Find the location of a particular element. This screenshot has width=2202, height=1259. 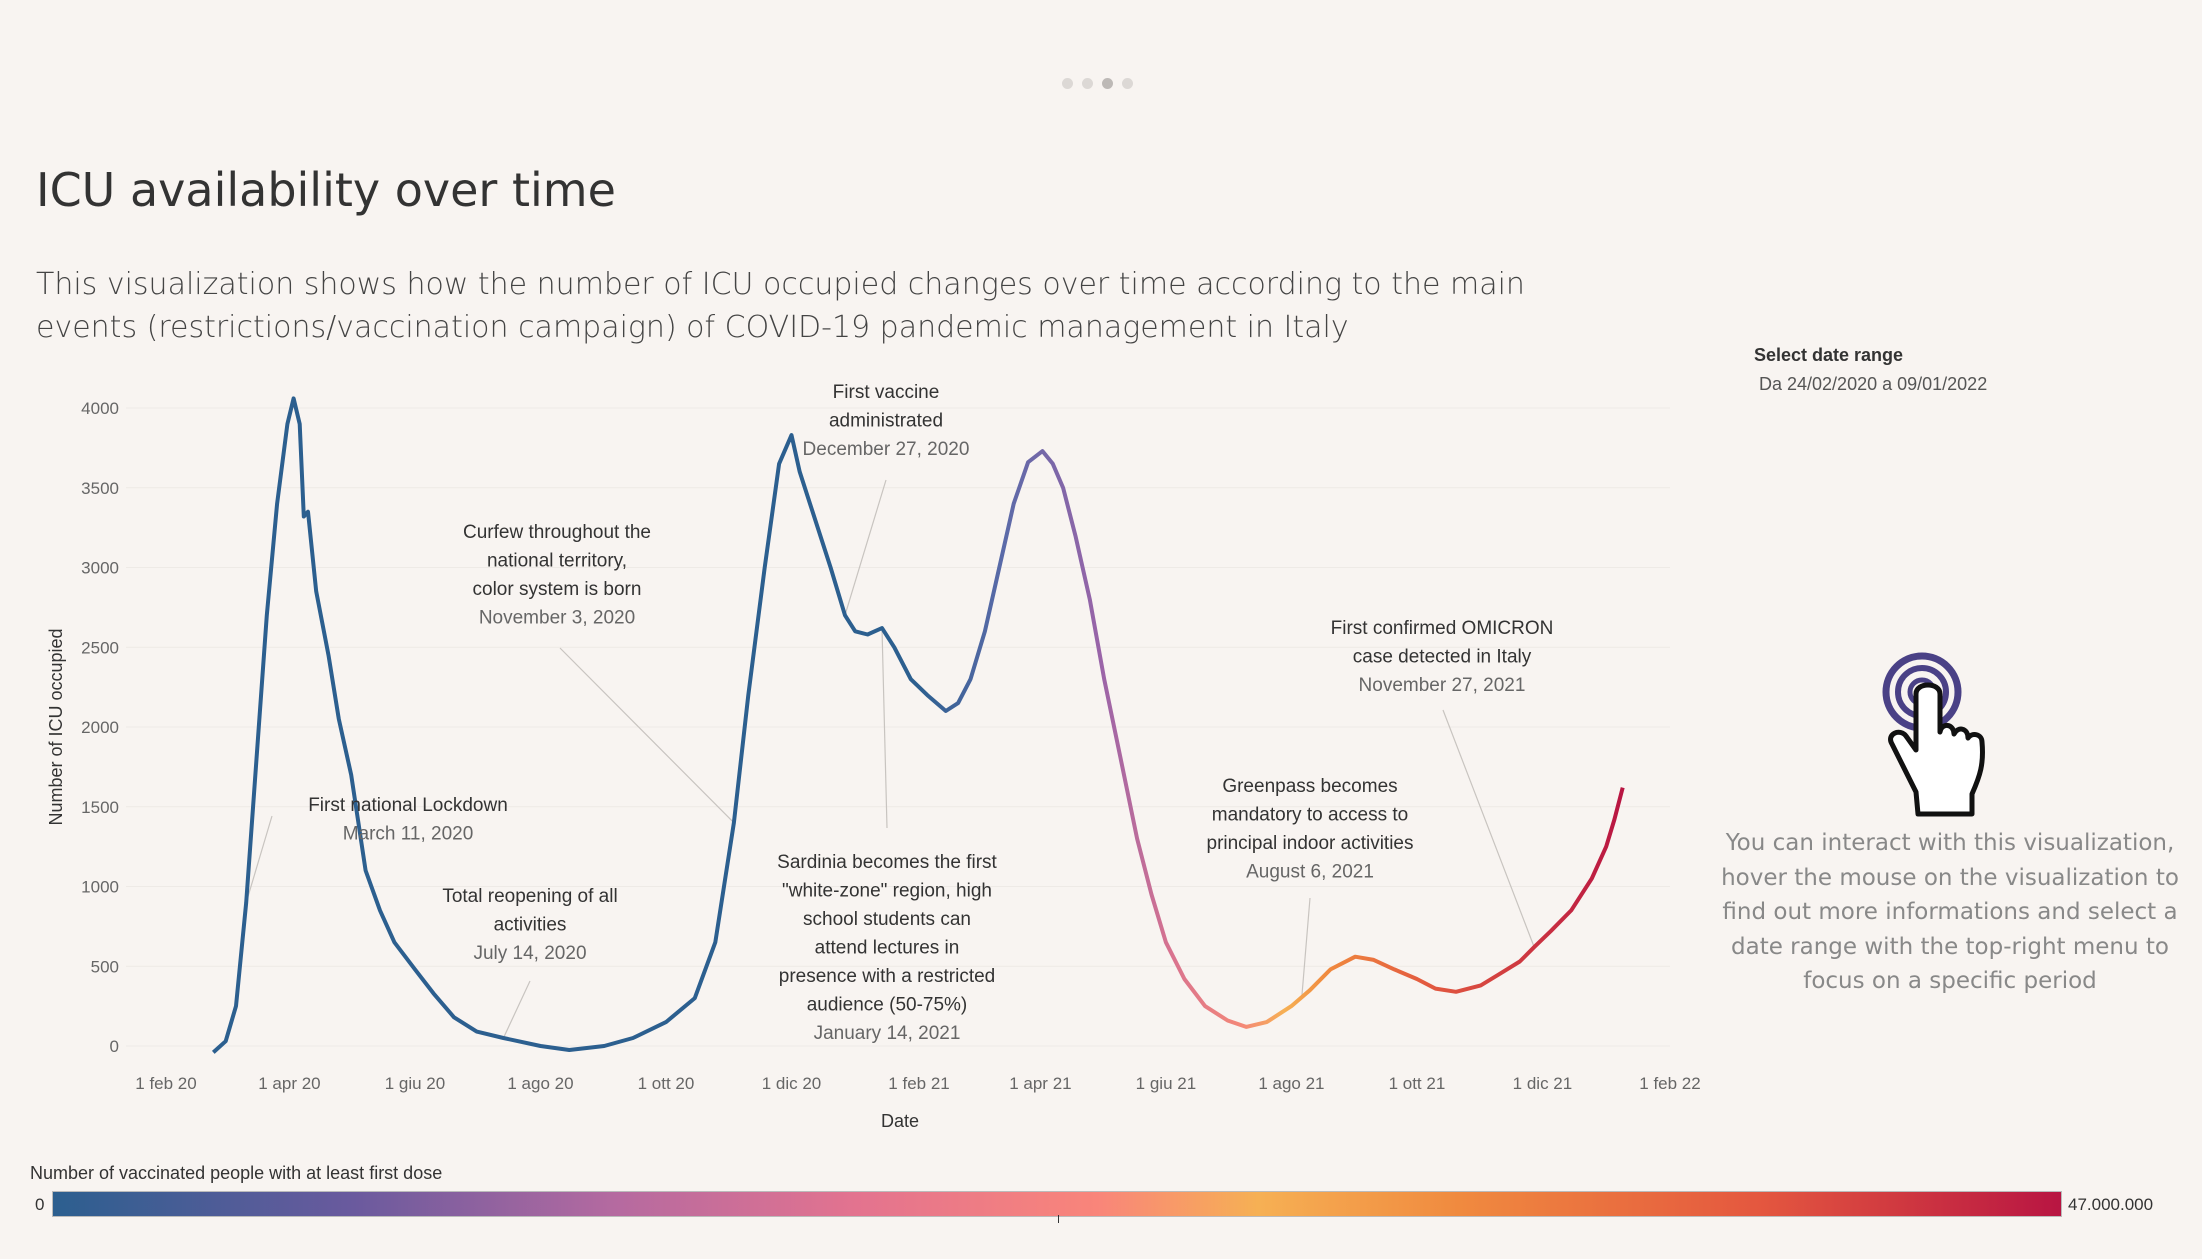

annotation-text: presence with a restricted is located at coordinates (887, 976).